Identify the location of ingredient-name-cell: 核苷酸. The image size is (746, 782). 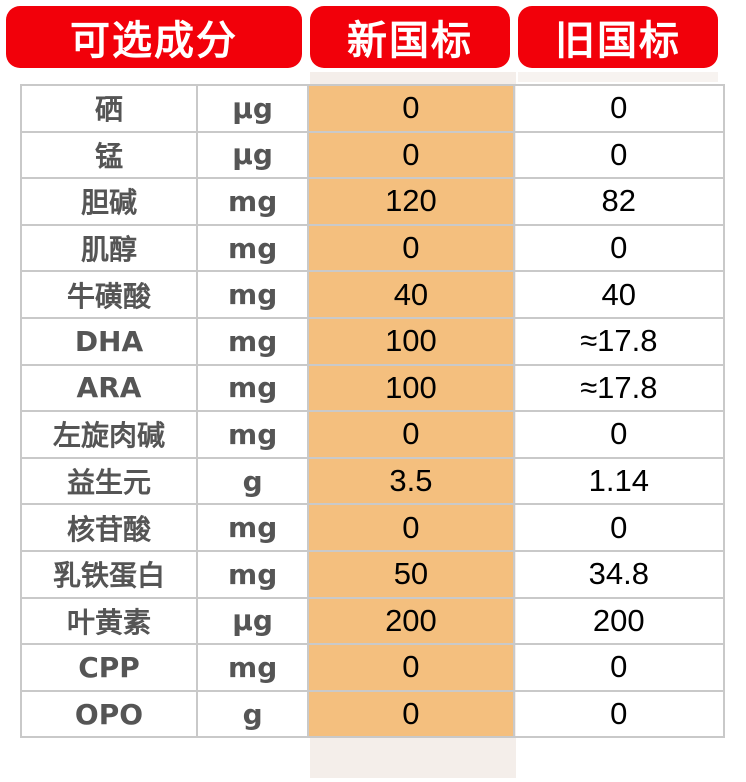
(109, 527).